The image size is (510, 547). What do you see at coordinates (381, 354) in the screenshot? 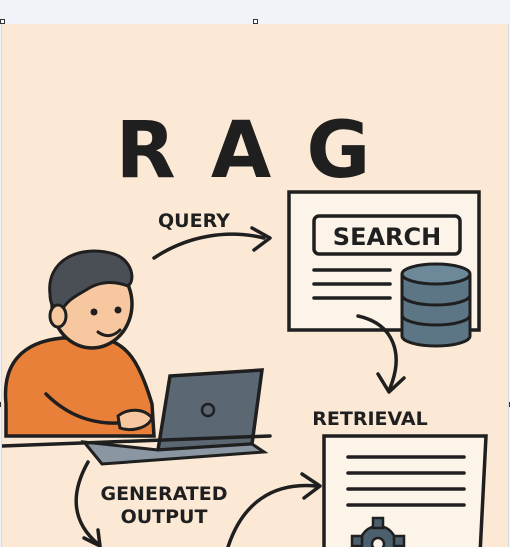
I see `retrieval-arrow` at bounding box center [381, 354].